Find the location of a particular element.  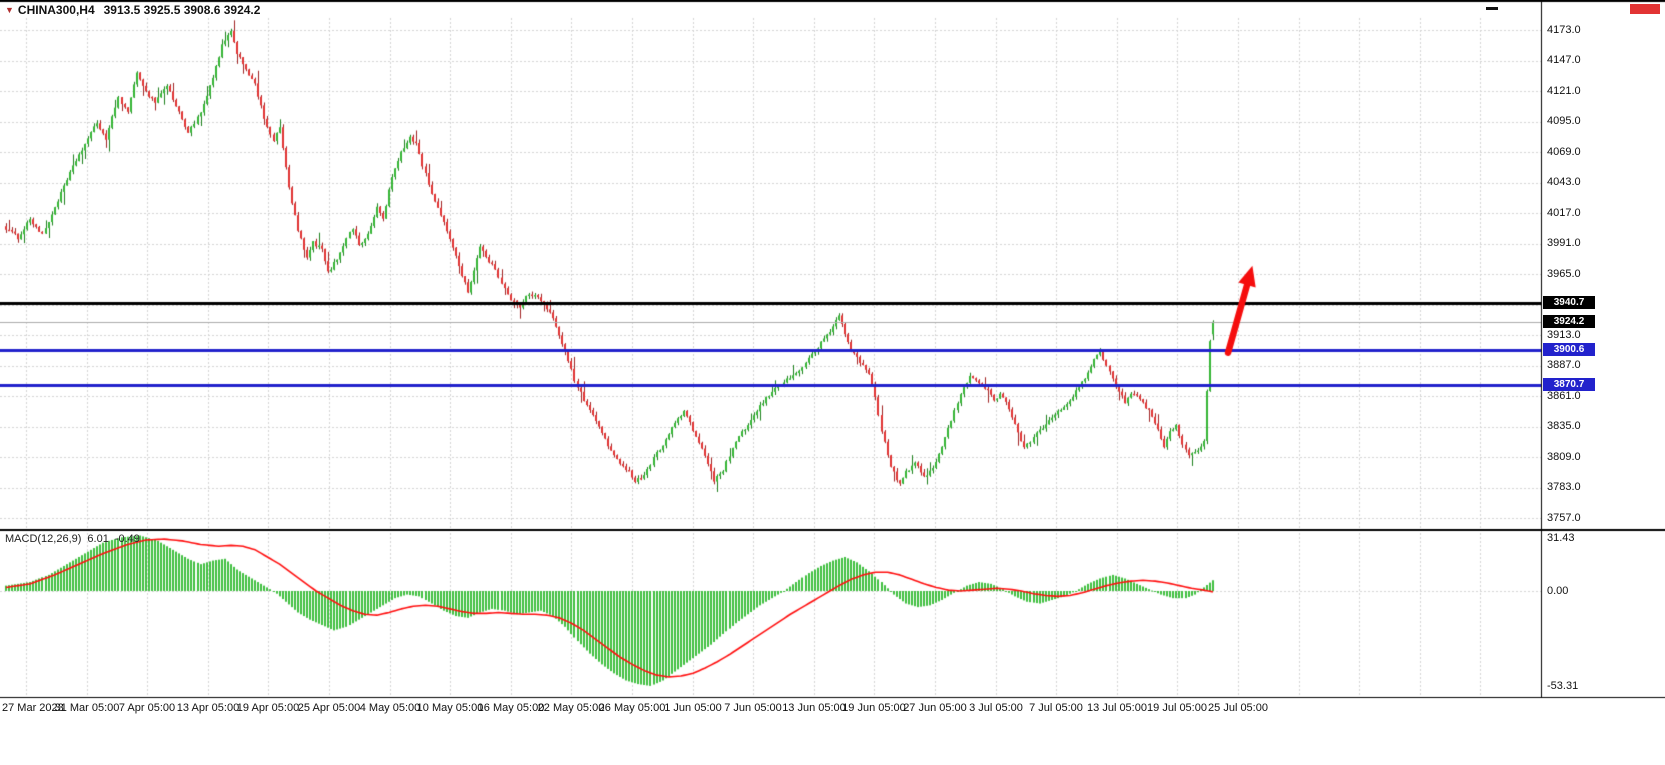

price-tick-label: 4173.0 is located at coordinates (1564, 29).